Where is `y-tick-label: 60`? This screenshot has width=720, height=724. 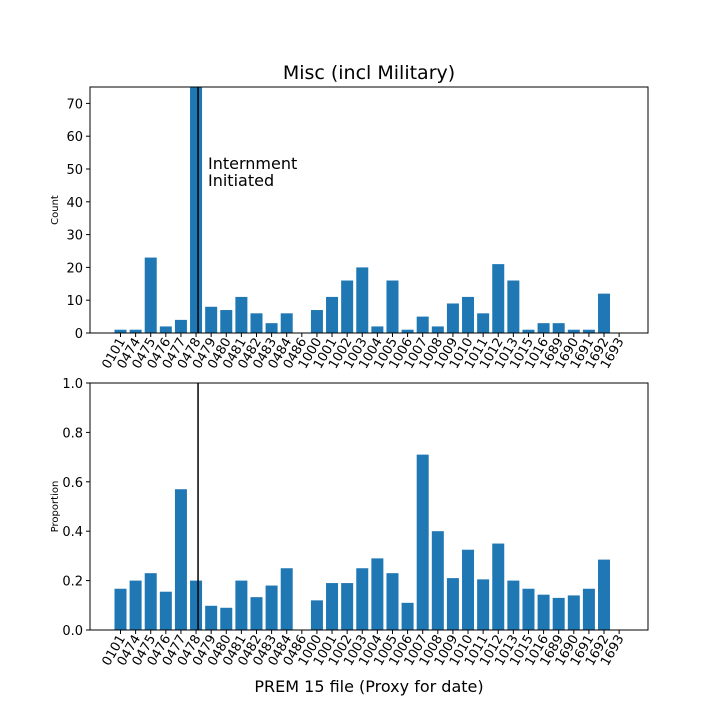 y-tick-label: 60 is located at coordinates (74, 137).